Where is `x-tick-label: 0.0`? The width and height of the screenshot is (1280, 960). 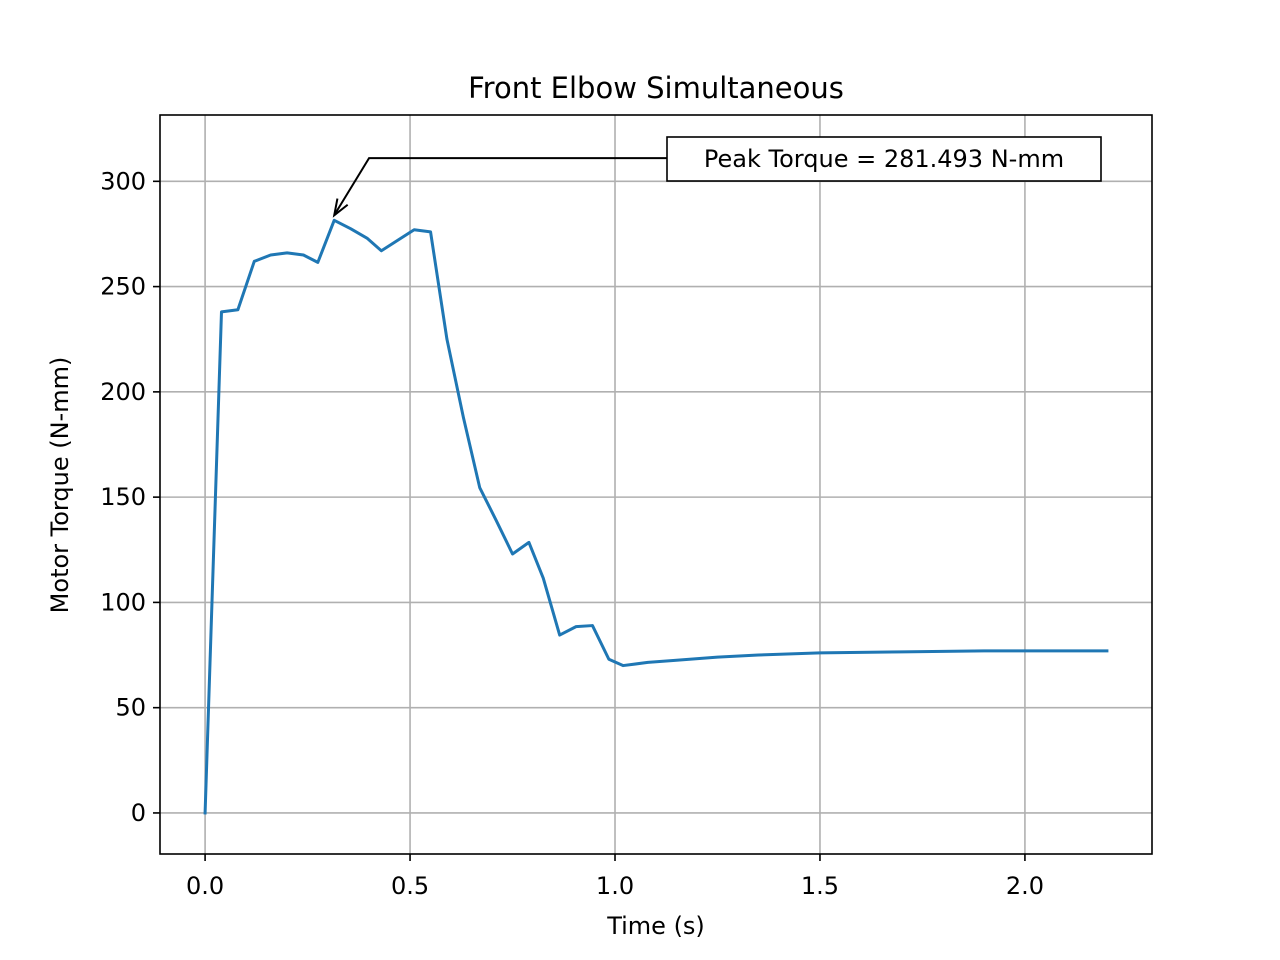 x-tick-label: 0.0 is located at coordinates (205, 886).